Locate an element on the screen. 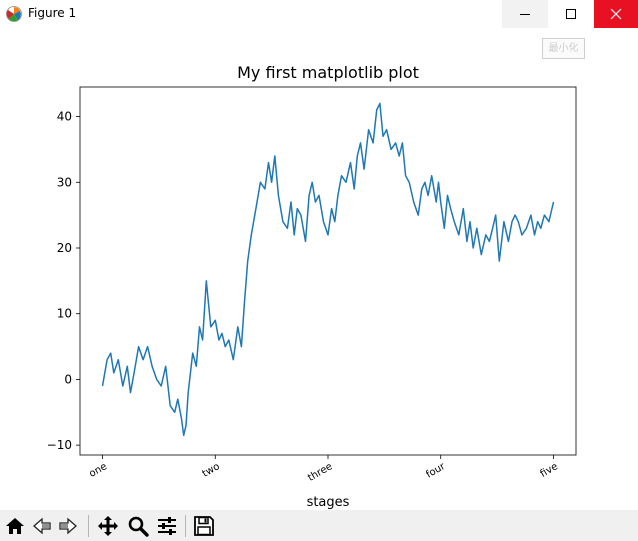  pan-button is located at coordinates (108, 526).